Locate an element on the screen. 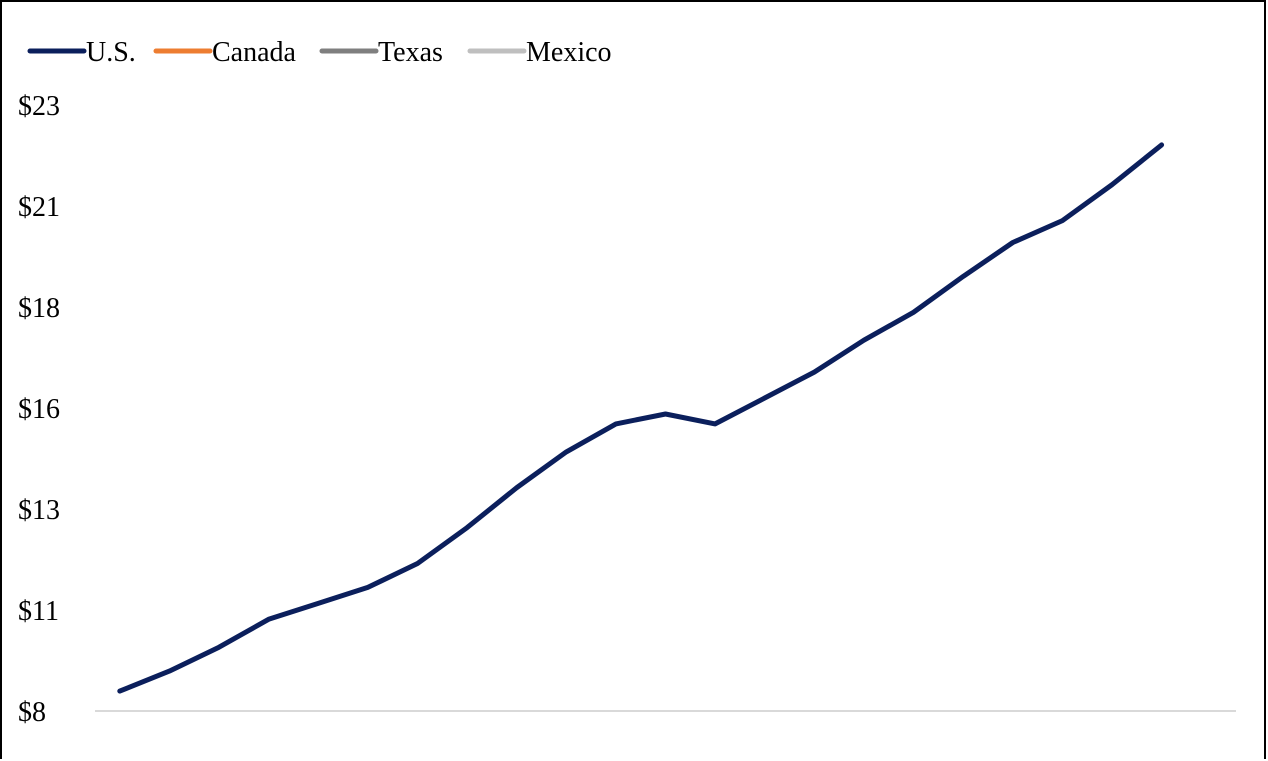 Image resolution: width=1268 pixels, height=761 pixels. y-tick-label: $23 is located at coordinates (39, 106).